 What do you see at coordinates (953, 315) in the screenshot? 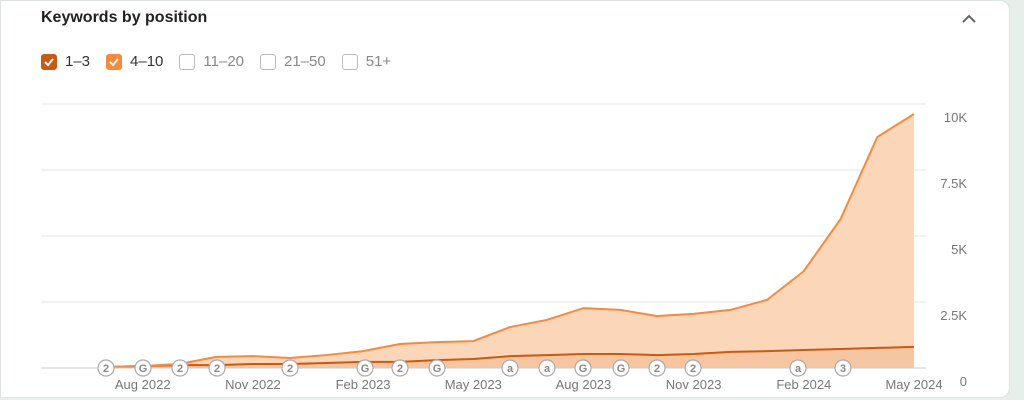
I see `y-tick-label: 2.5K` at bounding box center [953, 315].